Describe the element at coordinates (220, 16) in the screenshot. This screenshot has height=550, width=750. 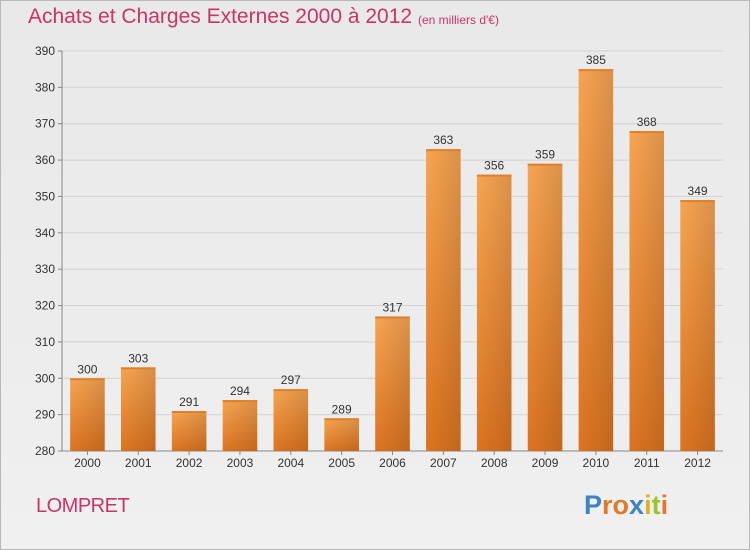
I see `chart-title: Achats et Charges Externes 2000 à 2012` at that location.